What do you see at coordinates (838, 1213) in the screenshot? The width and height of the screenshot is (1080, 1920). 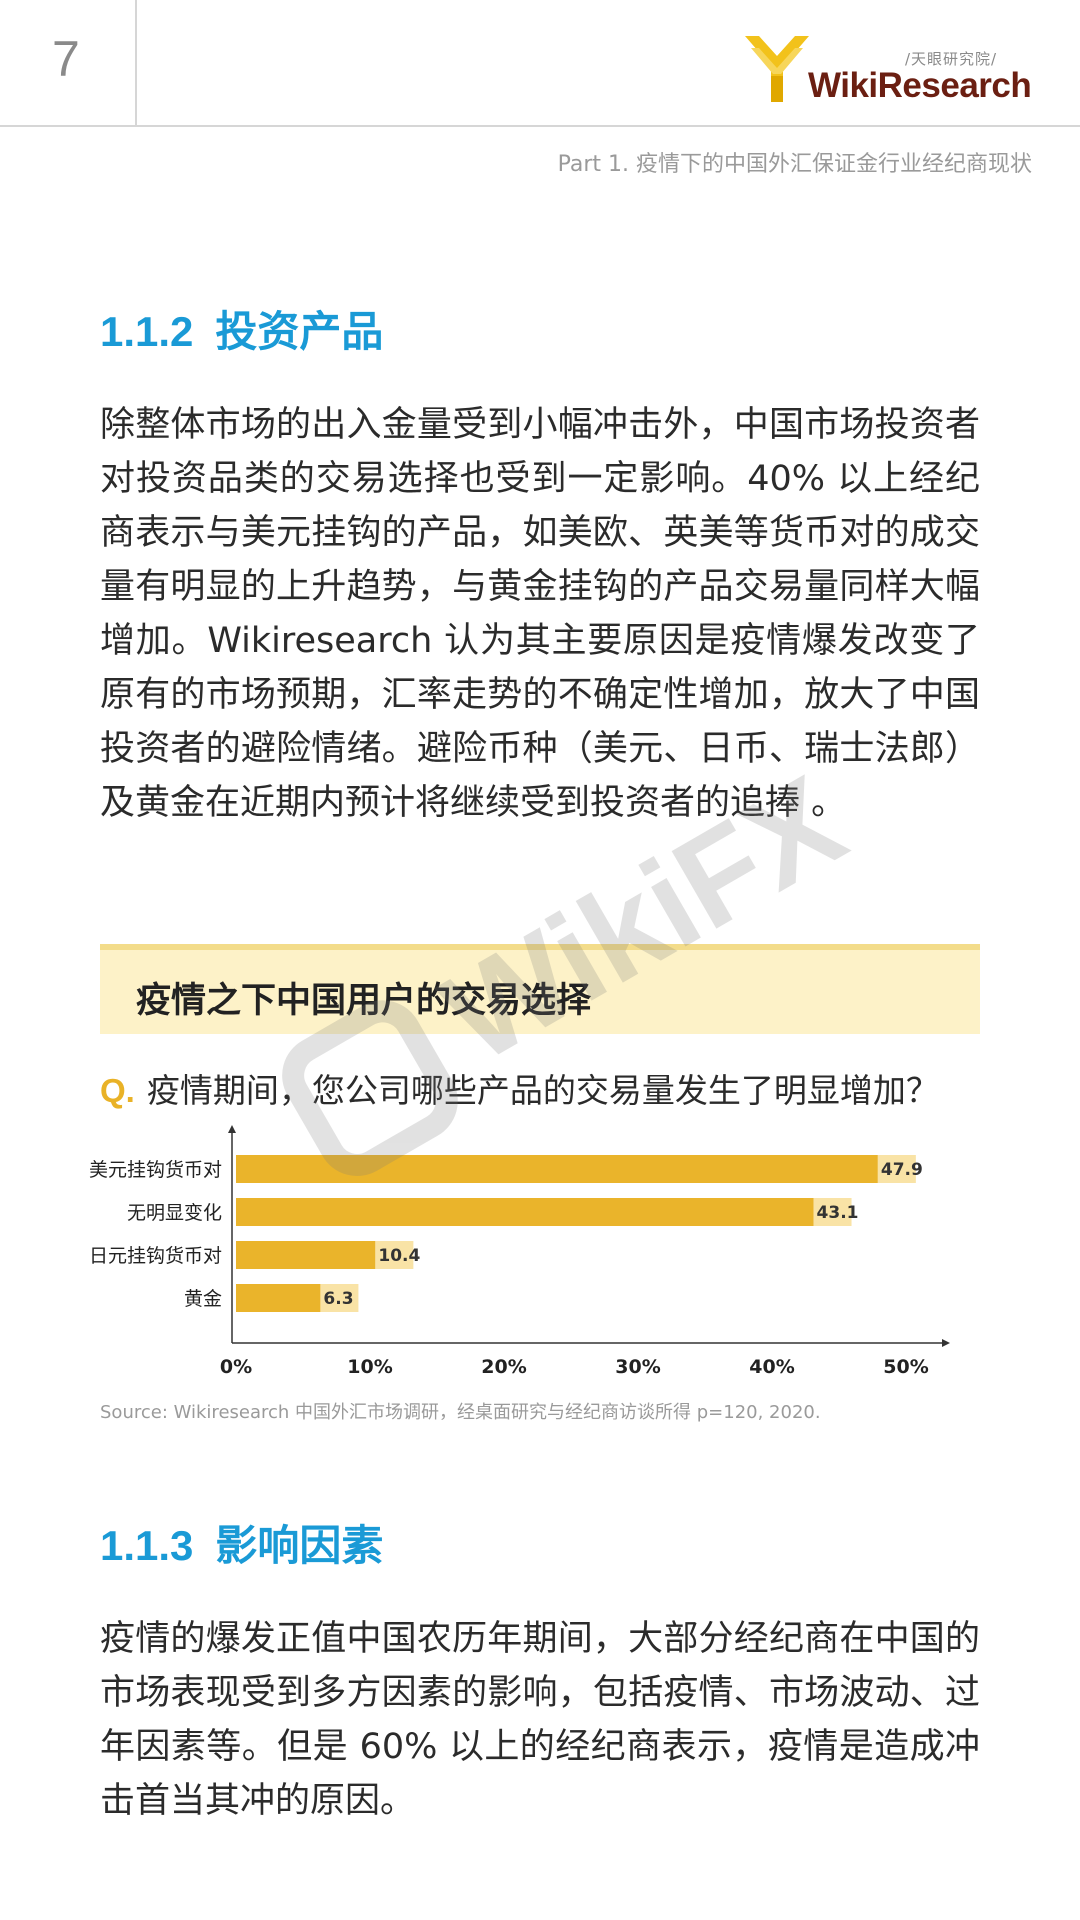 I see `data-label: 43.1` at bounding box center [838, 1213].